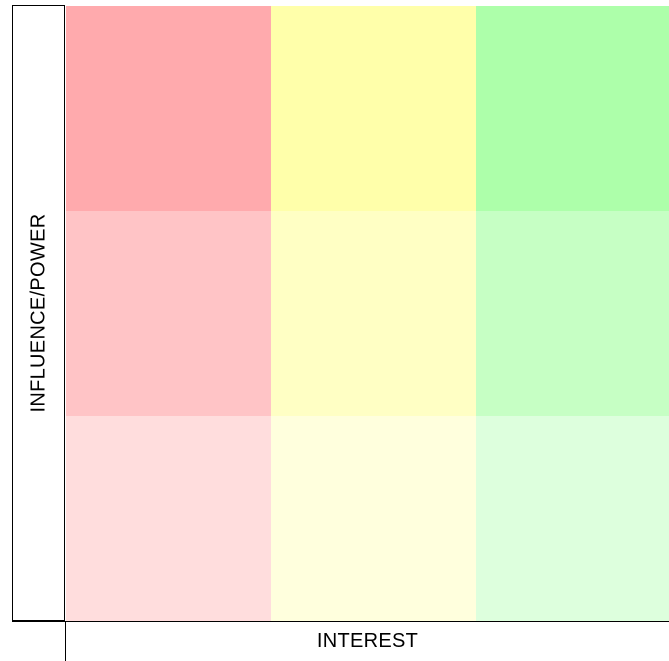 This screenshot has width=669, height=661. I want to click on cell-high-high, so click(572, 108).